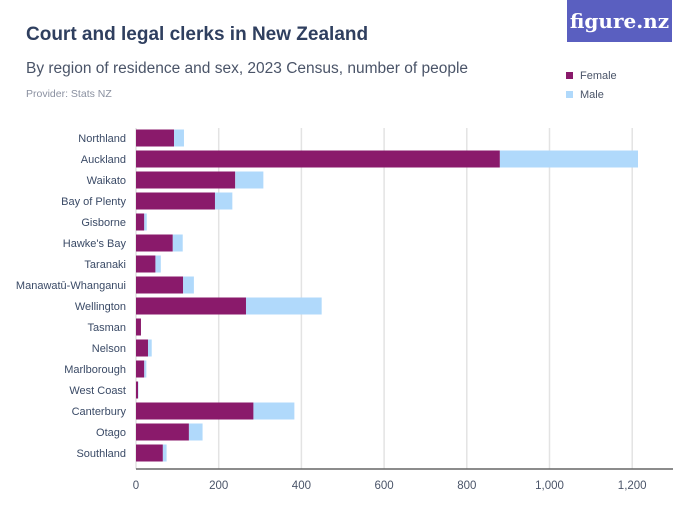 The height and width of the screenshot is (525, 700). Describe the element at coordinates (95, 244) in the screenshot. I see `category-label: Hawke's Bay` at that location.